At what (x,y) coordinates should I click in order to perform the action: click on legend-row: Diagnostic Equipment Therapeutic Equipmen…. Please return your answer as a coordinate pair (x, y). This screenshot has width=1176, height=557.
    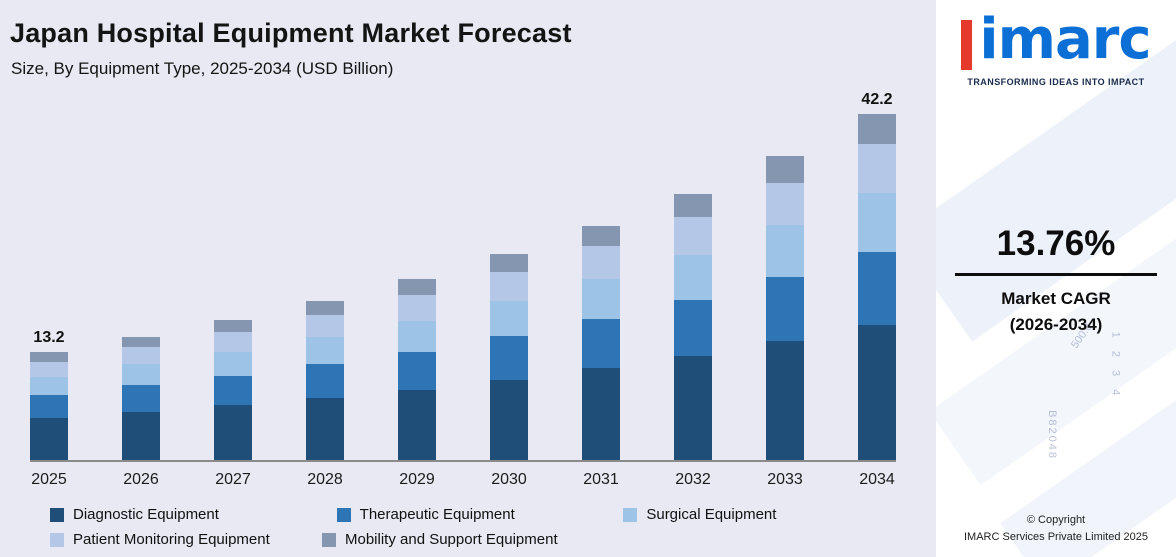
    Looking at the image, I should click on (480, 514).